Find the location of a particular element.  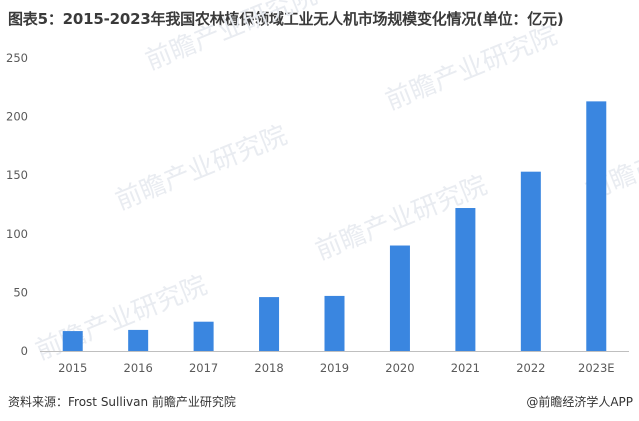

y-tick-label: 50 is located at coordinates (20, 292).